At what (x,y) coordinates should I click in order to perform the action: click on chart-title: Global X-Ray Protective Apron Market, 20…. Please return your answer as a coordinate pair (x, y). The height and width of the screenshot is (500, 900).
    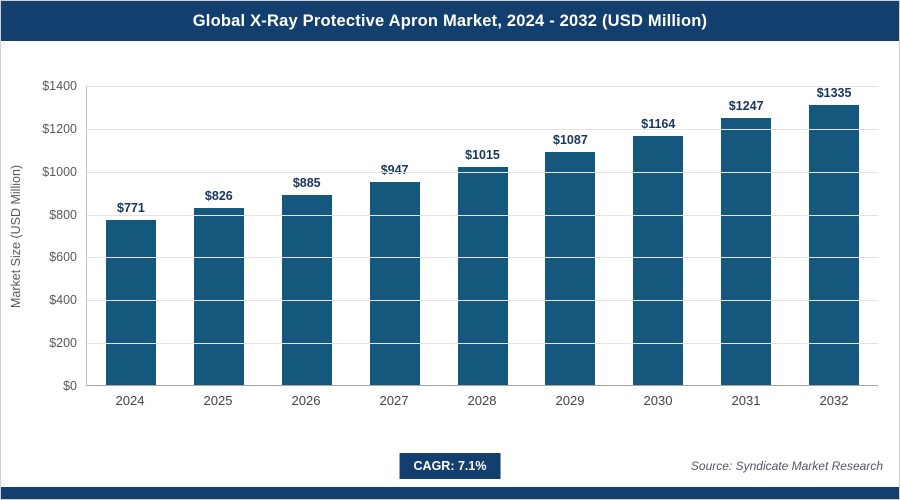
    Looking at the image, I should click on (450, 20).